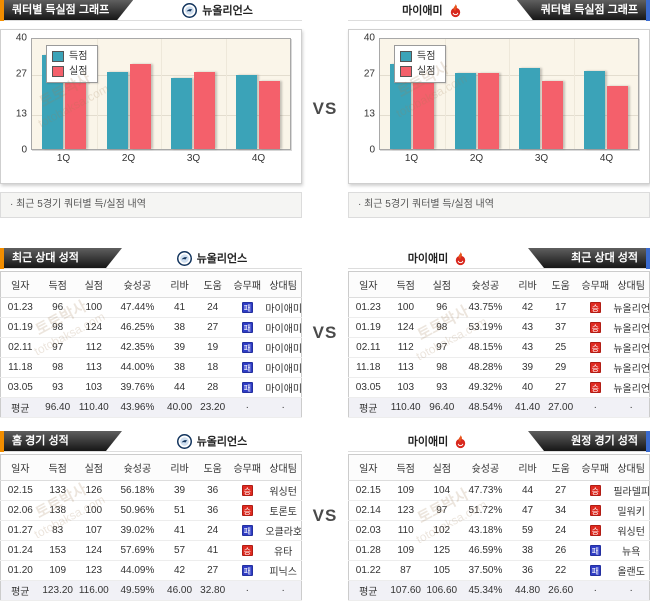  I want to click on table-cell: 96, so click(57, 307).